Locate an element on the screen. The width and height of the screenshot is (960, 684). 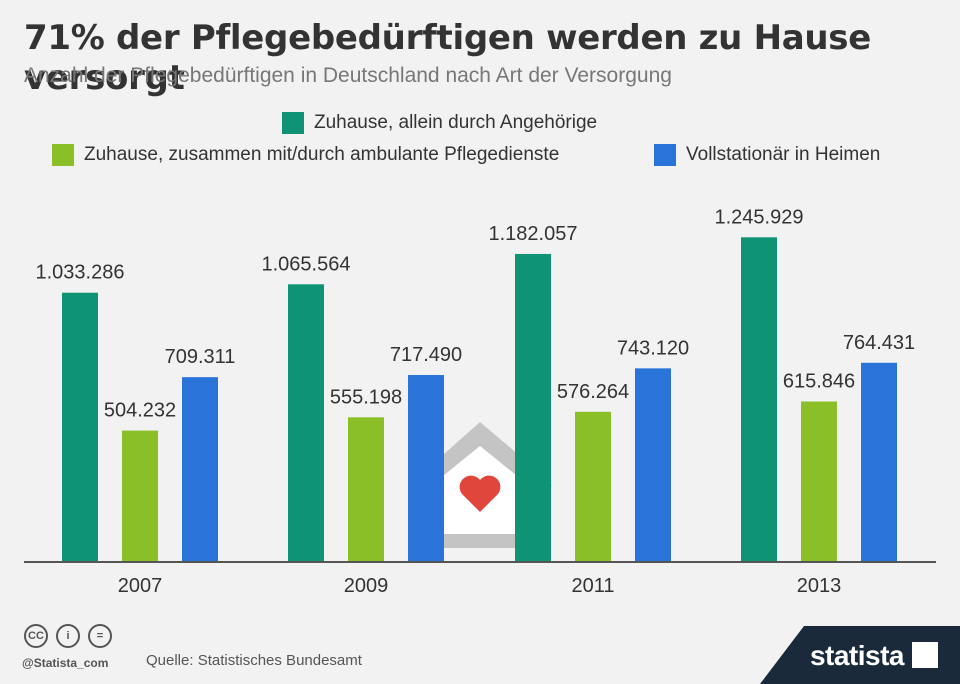
data-label: 743.120 is located at coordinates (653, 348).